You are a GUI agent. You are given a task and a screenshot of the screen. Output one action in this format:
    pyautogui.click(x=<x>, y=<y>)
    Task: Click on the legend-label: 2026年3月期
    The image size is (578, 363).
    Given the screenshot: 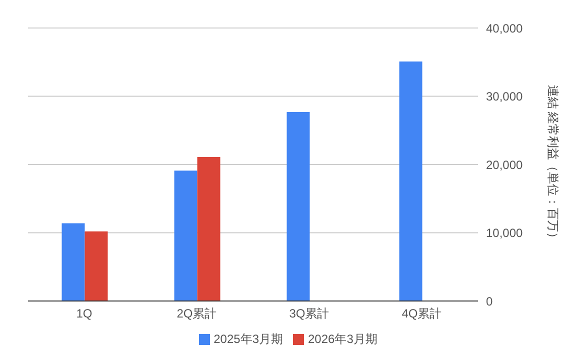 What is the action you would take?
    pyautogui.click(x=343, y=339)
    